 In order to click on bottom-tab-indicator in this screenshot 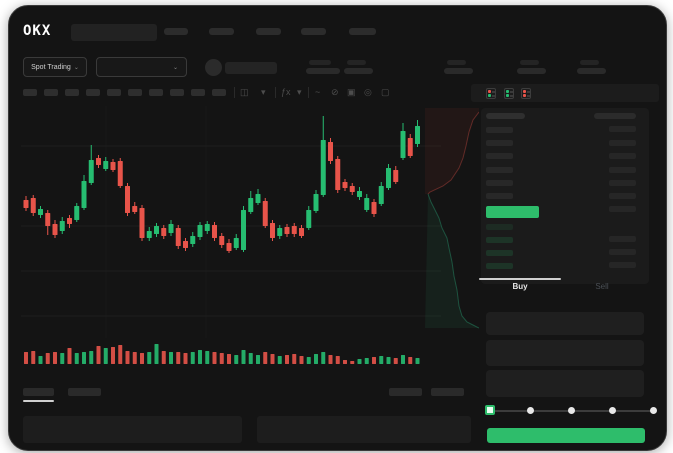, I will do `click(38, 401)`.